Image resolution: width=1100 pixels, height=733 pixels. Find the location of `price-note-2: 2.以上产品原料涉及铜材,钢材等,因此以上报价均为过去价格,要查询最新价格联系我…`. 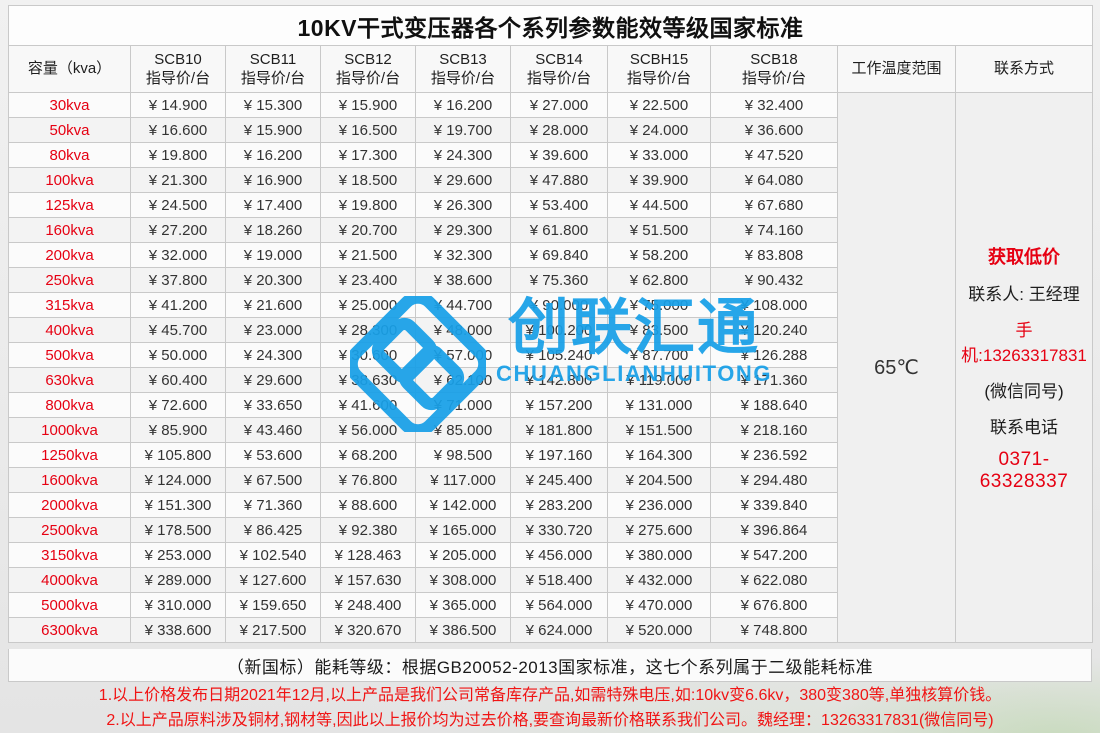

price-note-2: 2.以上产品原料涉及铜材,钢材等,因此以上报价均为过去价格,要查询最新价格联系我… is located at coordinates (550, 720).